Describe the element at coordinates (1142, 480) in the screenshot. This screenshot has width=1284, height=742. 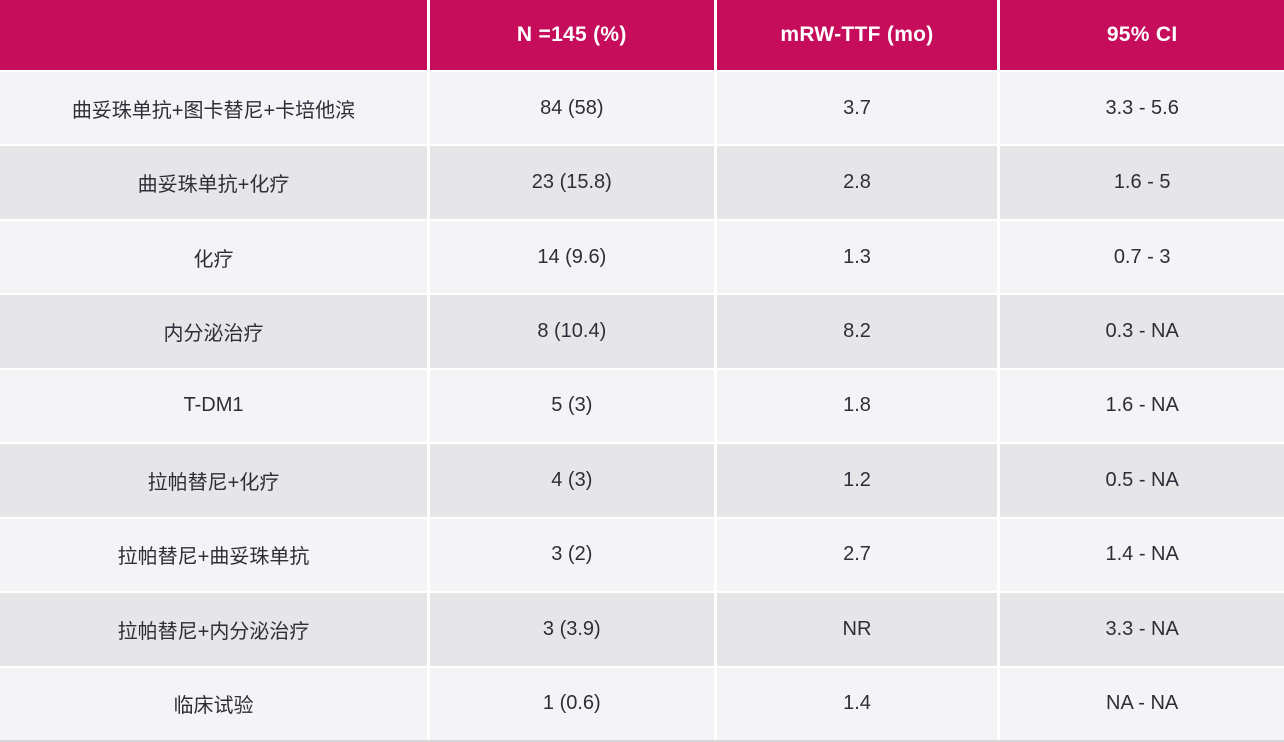
I see `ci-value-cell: 0.5 - NA` at that location.